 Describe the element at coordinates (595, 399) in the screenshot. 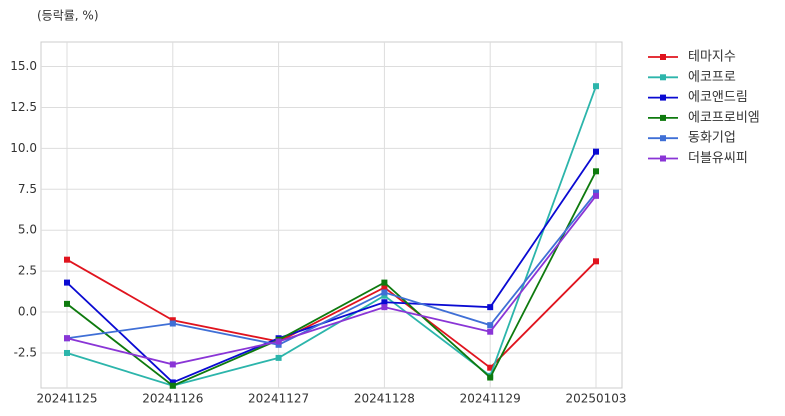

I see `x-tick-label: 20250103` at that location.